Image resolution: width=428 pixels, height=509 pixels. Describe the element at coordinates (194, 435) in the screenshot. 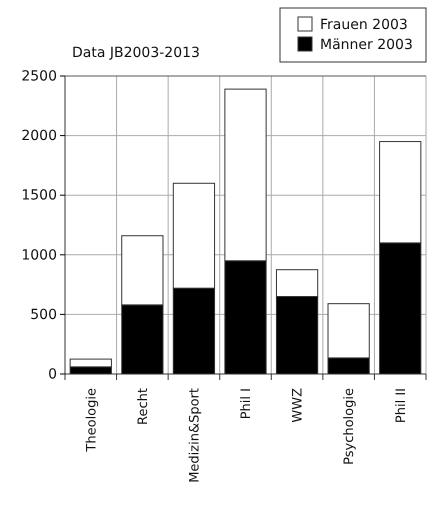

I see `x-tick-label: Medizin&Sport` at that location.